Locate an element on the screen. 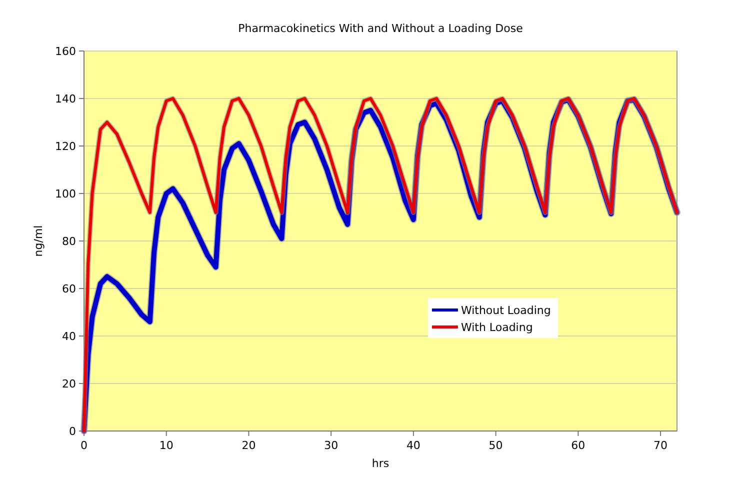 This screenshot has width=730, height=485. y-tick-label: 140 is located at coordinates (65, 99).